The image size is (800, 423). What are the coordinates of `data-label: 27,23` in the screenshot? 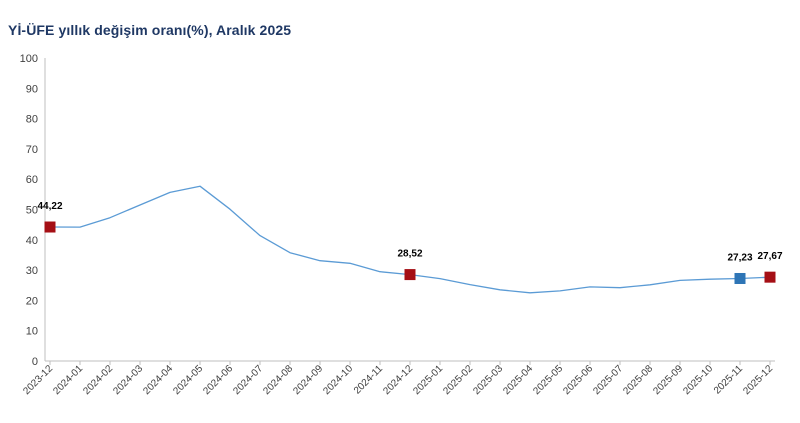 It's located at (739, 257).